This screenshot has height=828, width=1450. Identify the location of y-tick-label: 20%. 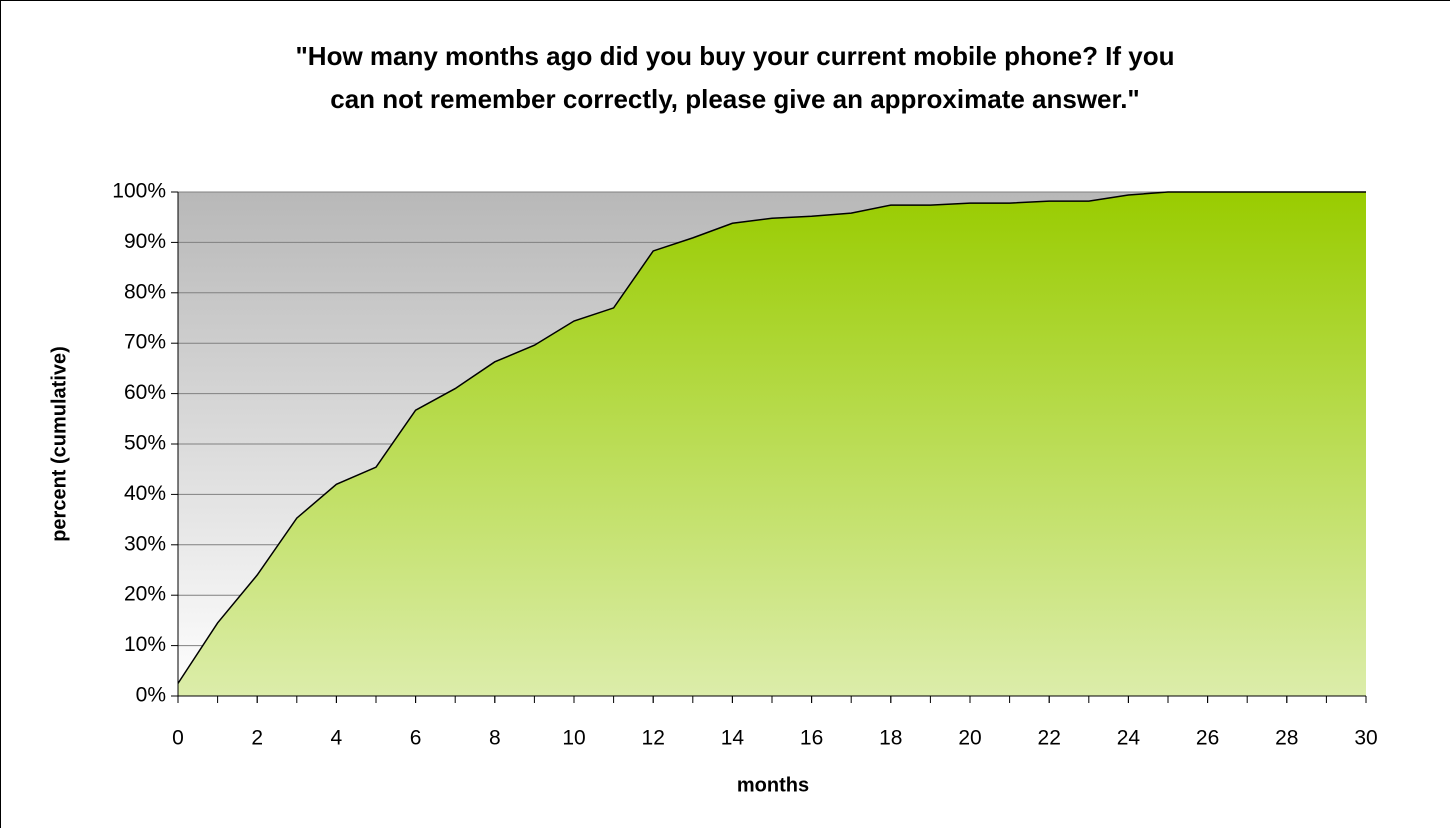
(145, 594).